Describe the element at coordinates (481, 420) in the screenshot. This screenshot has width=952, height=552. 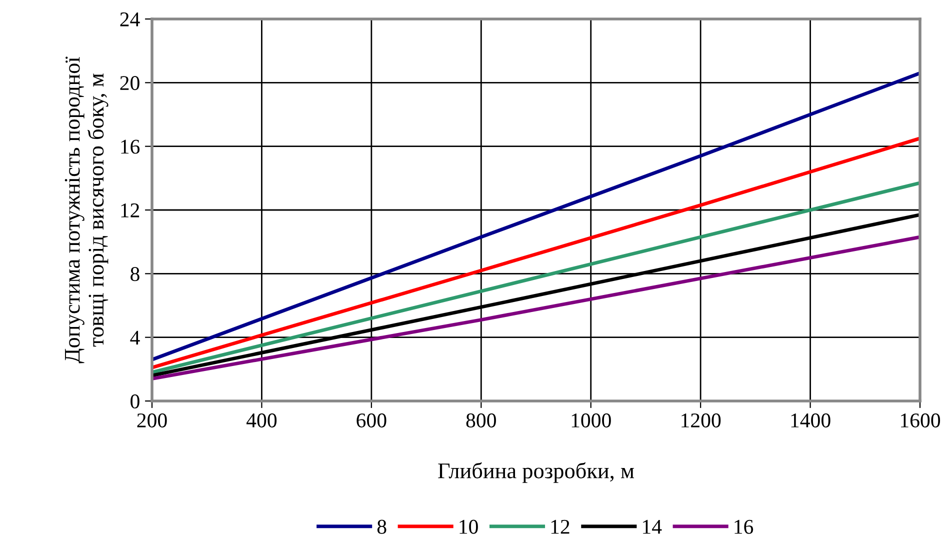
I see `x-tick-label: 800` at that location.